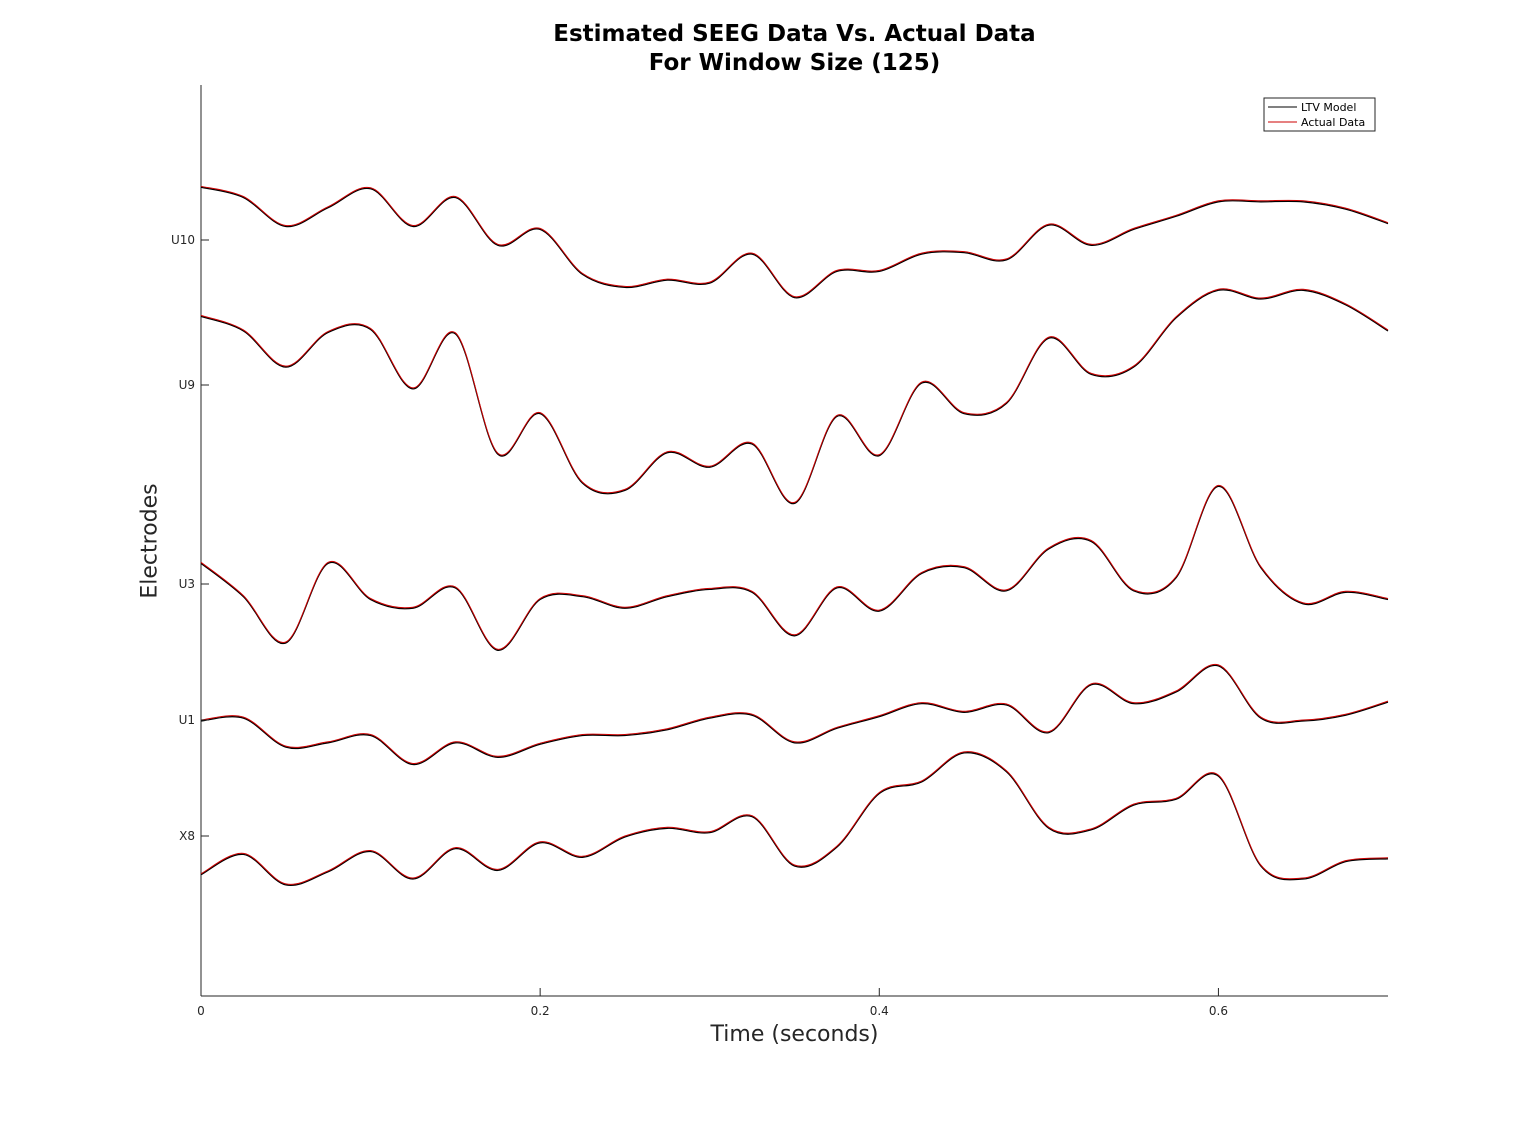 This screenshot has width=1535, height=1121. What do you see at coordinates (794, 1034) in the screenshot?
I see `x-axis-label: Time (seconds)` at bounding box center [794, 1034].